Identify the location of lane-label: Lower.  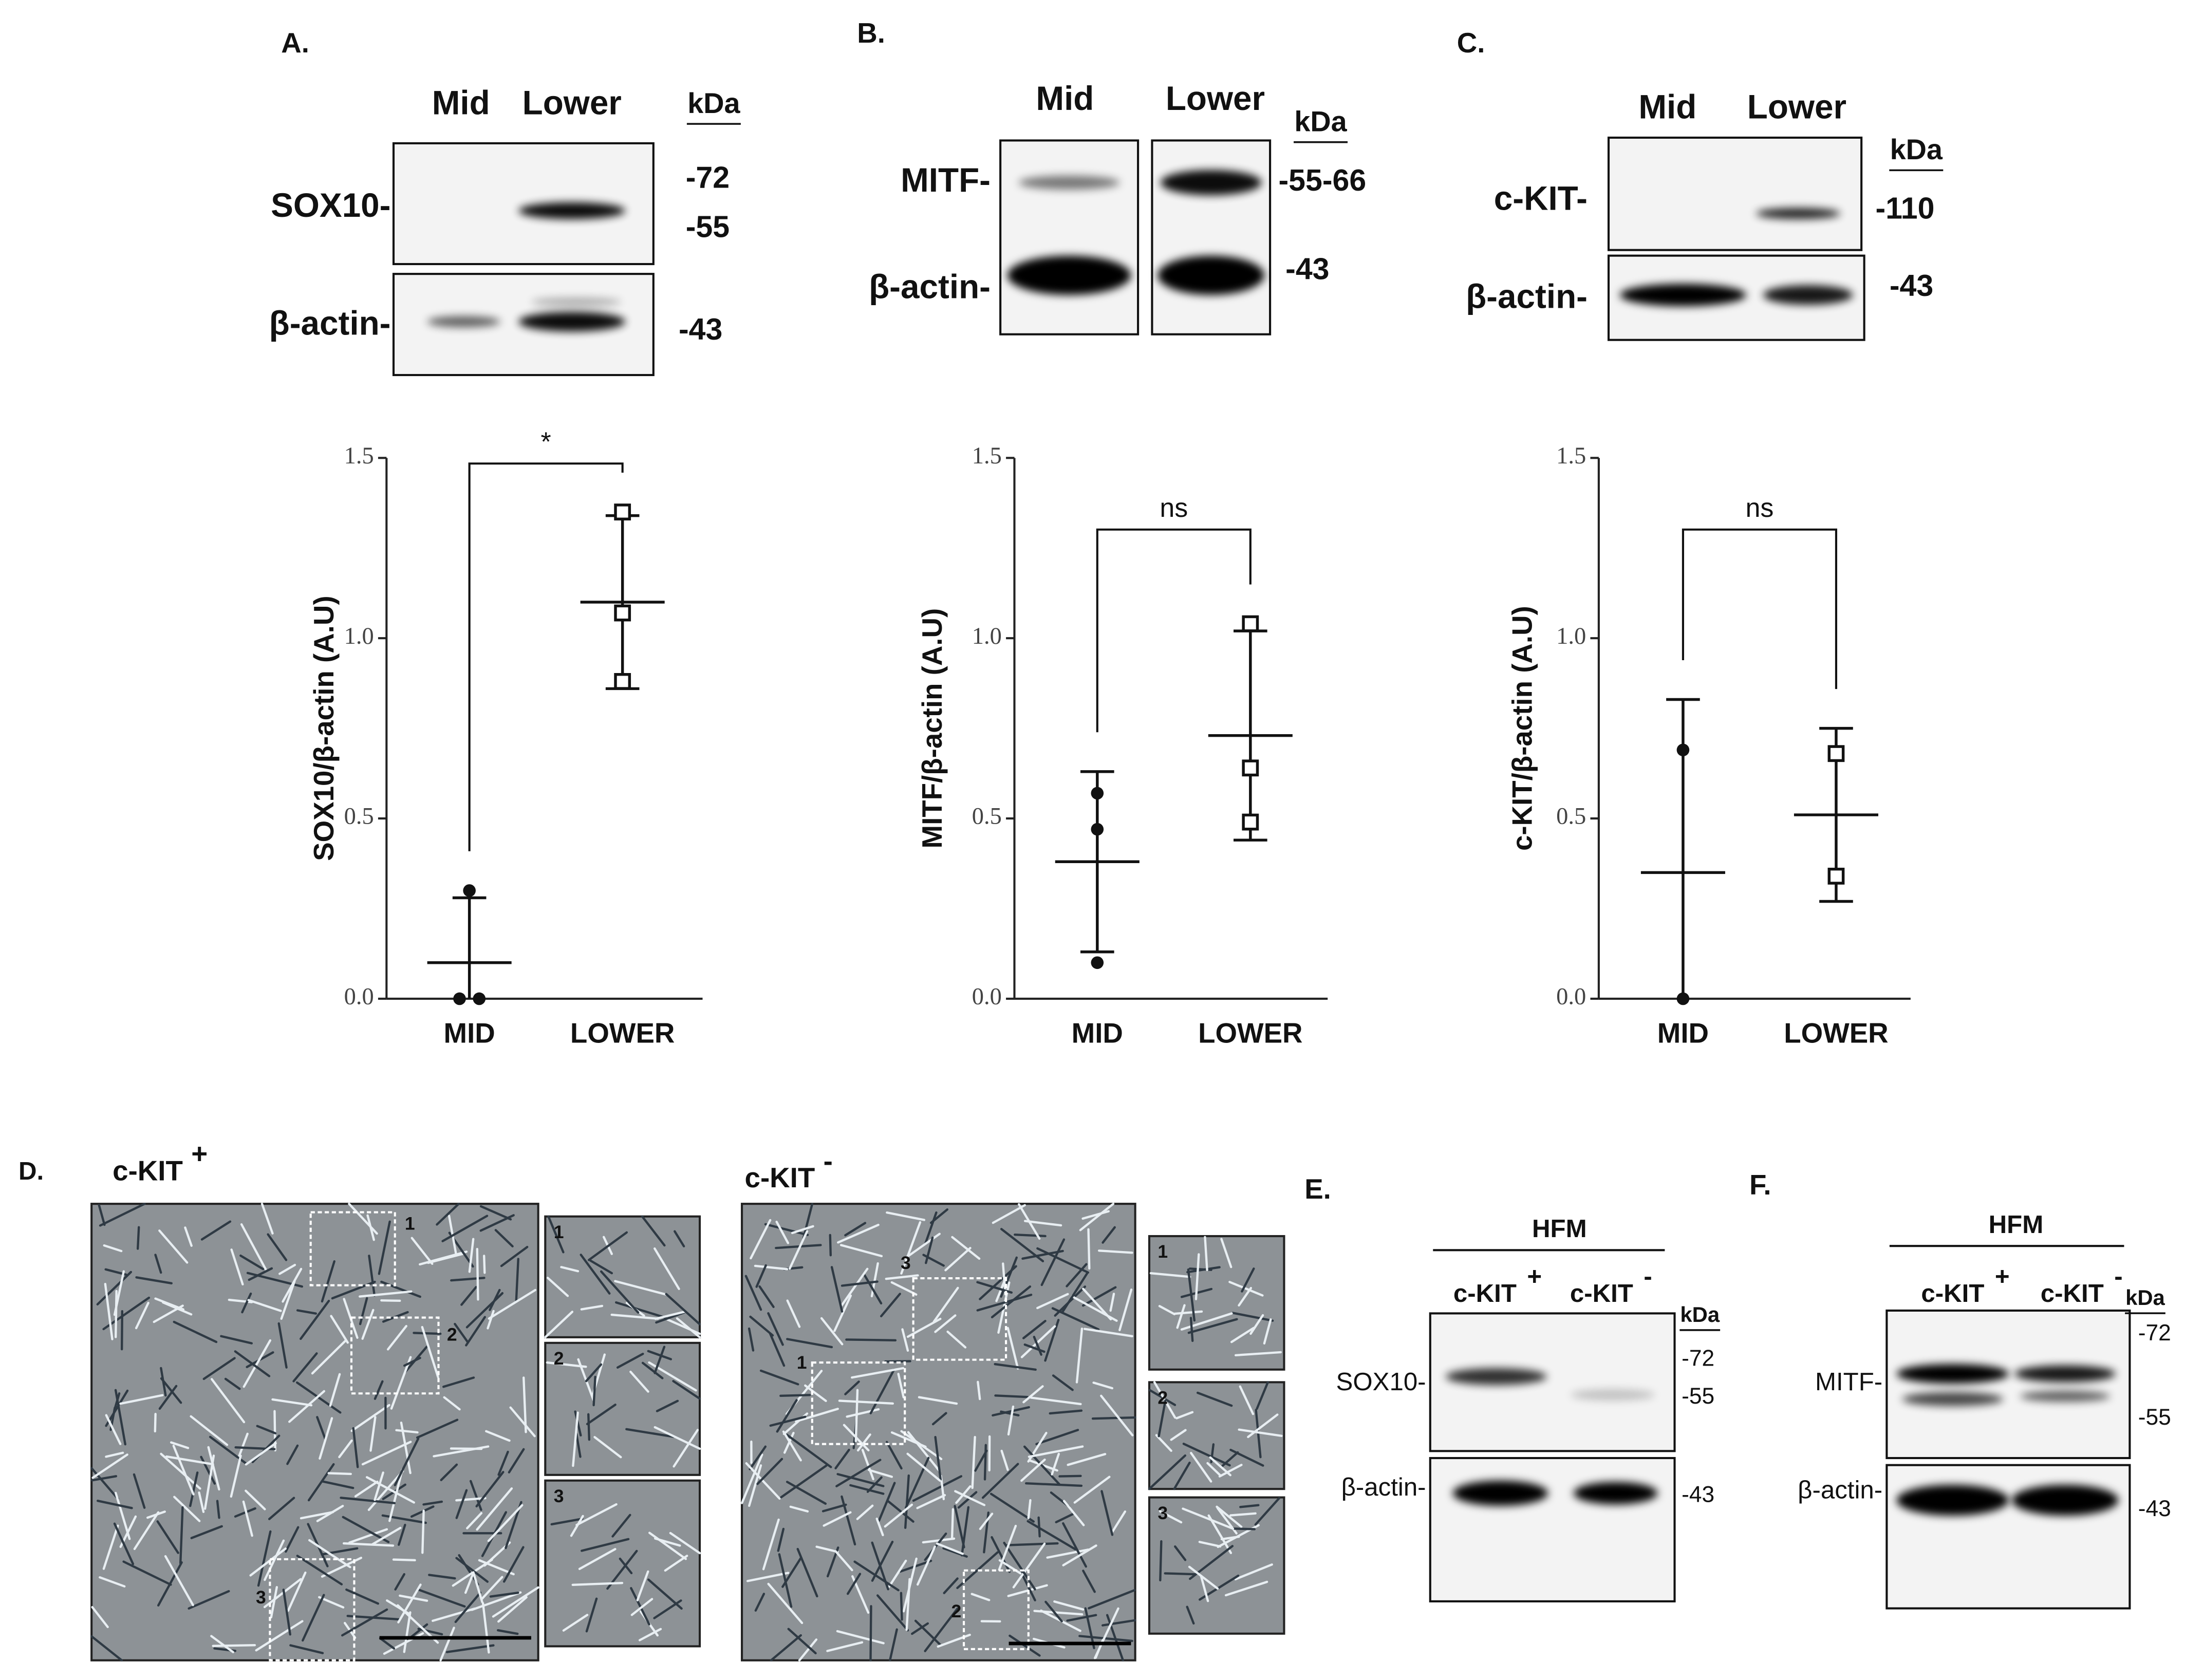
(1215, 98).